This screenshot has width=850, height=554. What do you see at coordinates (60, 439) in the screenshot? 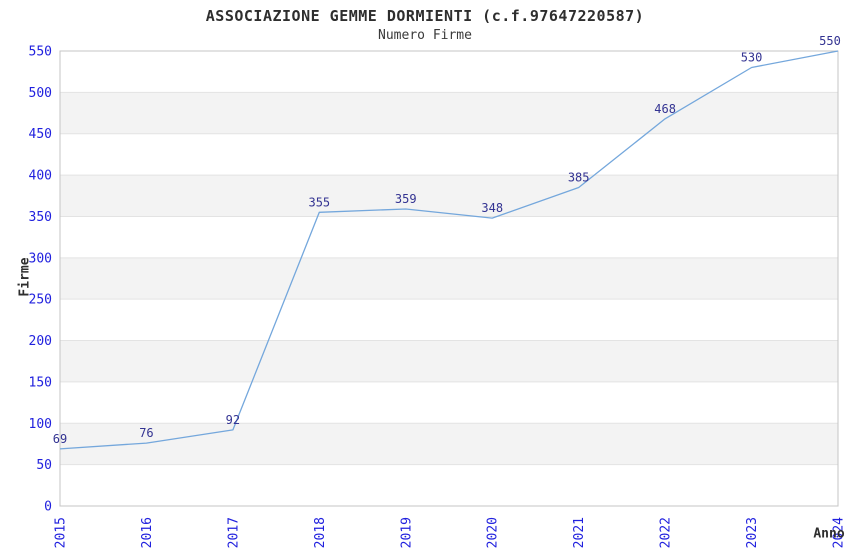
I see `data-point-label: 69` at bounding box center [60, 439].